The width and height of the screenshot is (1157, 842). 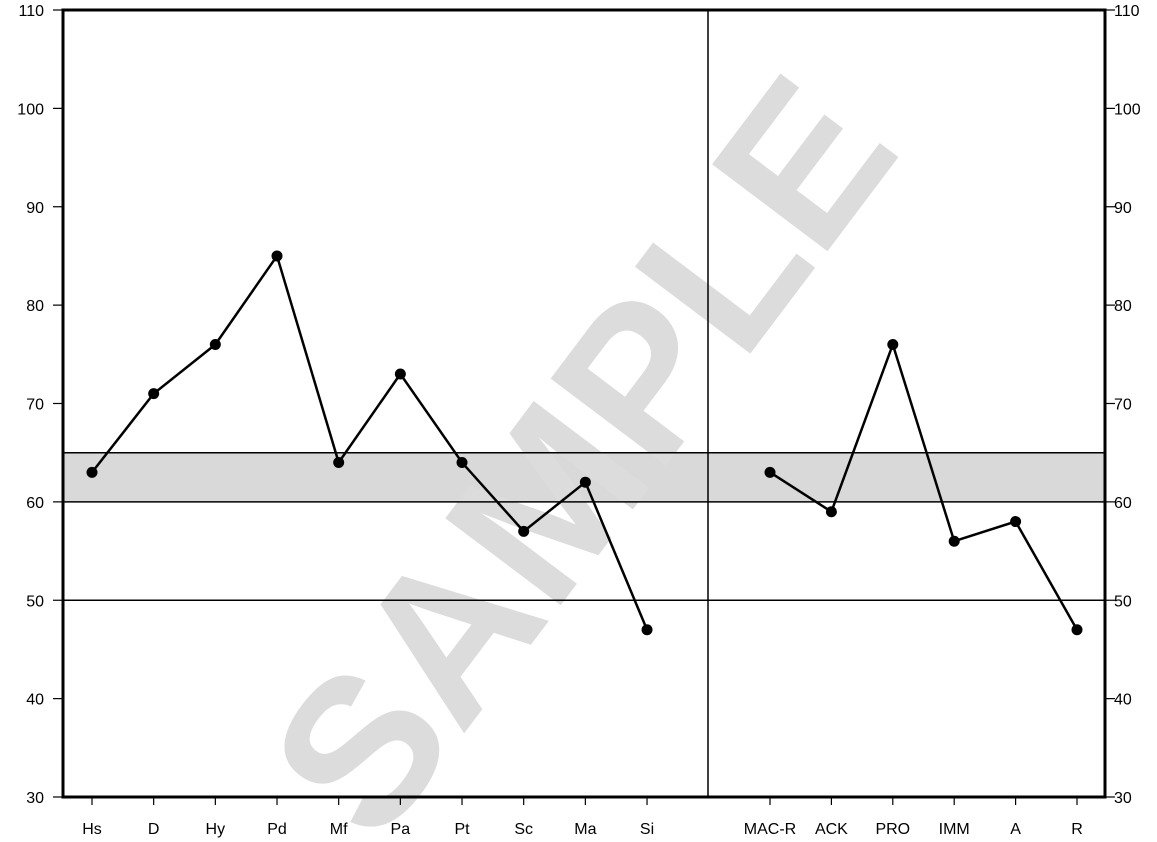 What do you see at coordinates (524, 531) in the screenshot?
I see `data-point-sc` at bounding box center [524, 531].